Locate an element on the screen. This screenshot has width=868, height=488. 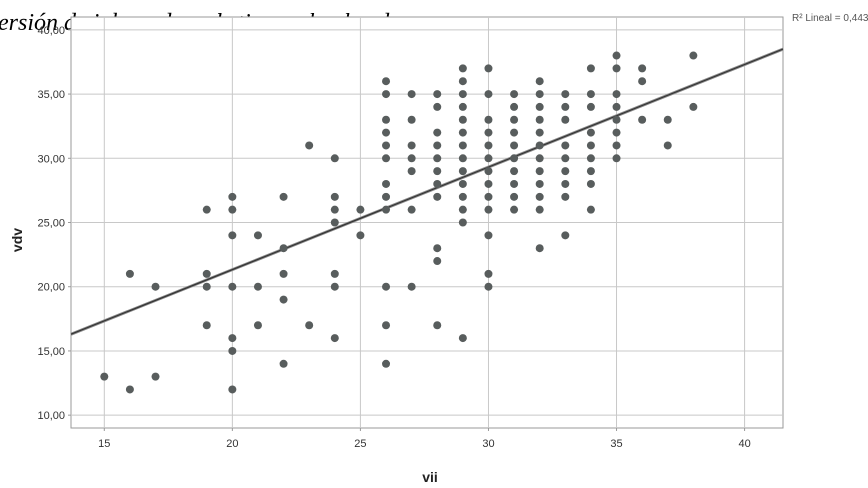
y-tick-label: 30,00 is located at coordinates (51, 159).